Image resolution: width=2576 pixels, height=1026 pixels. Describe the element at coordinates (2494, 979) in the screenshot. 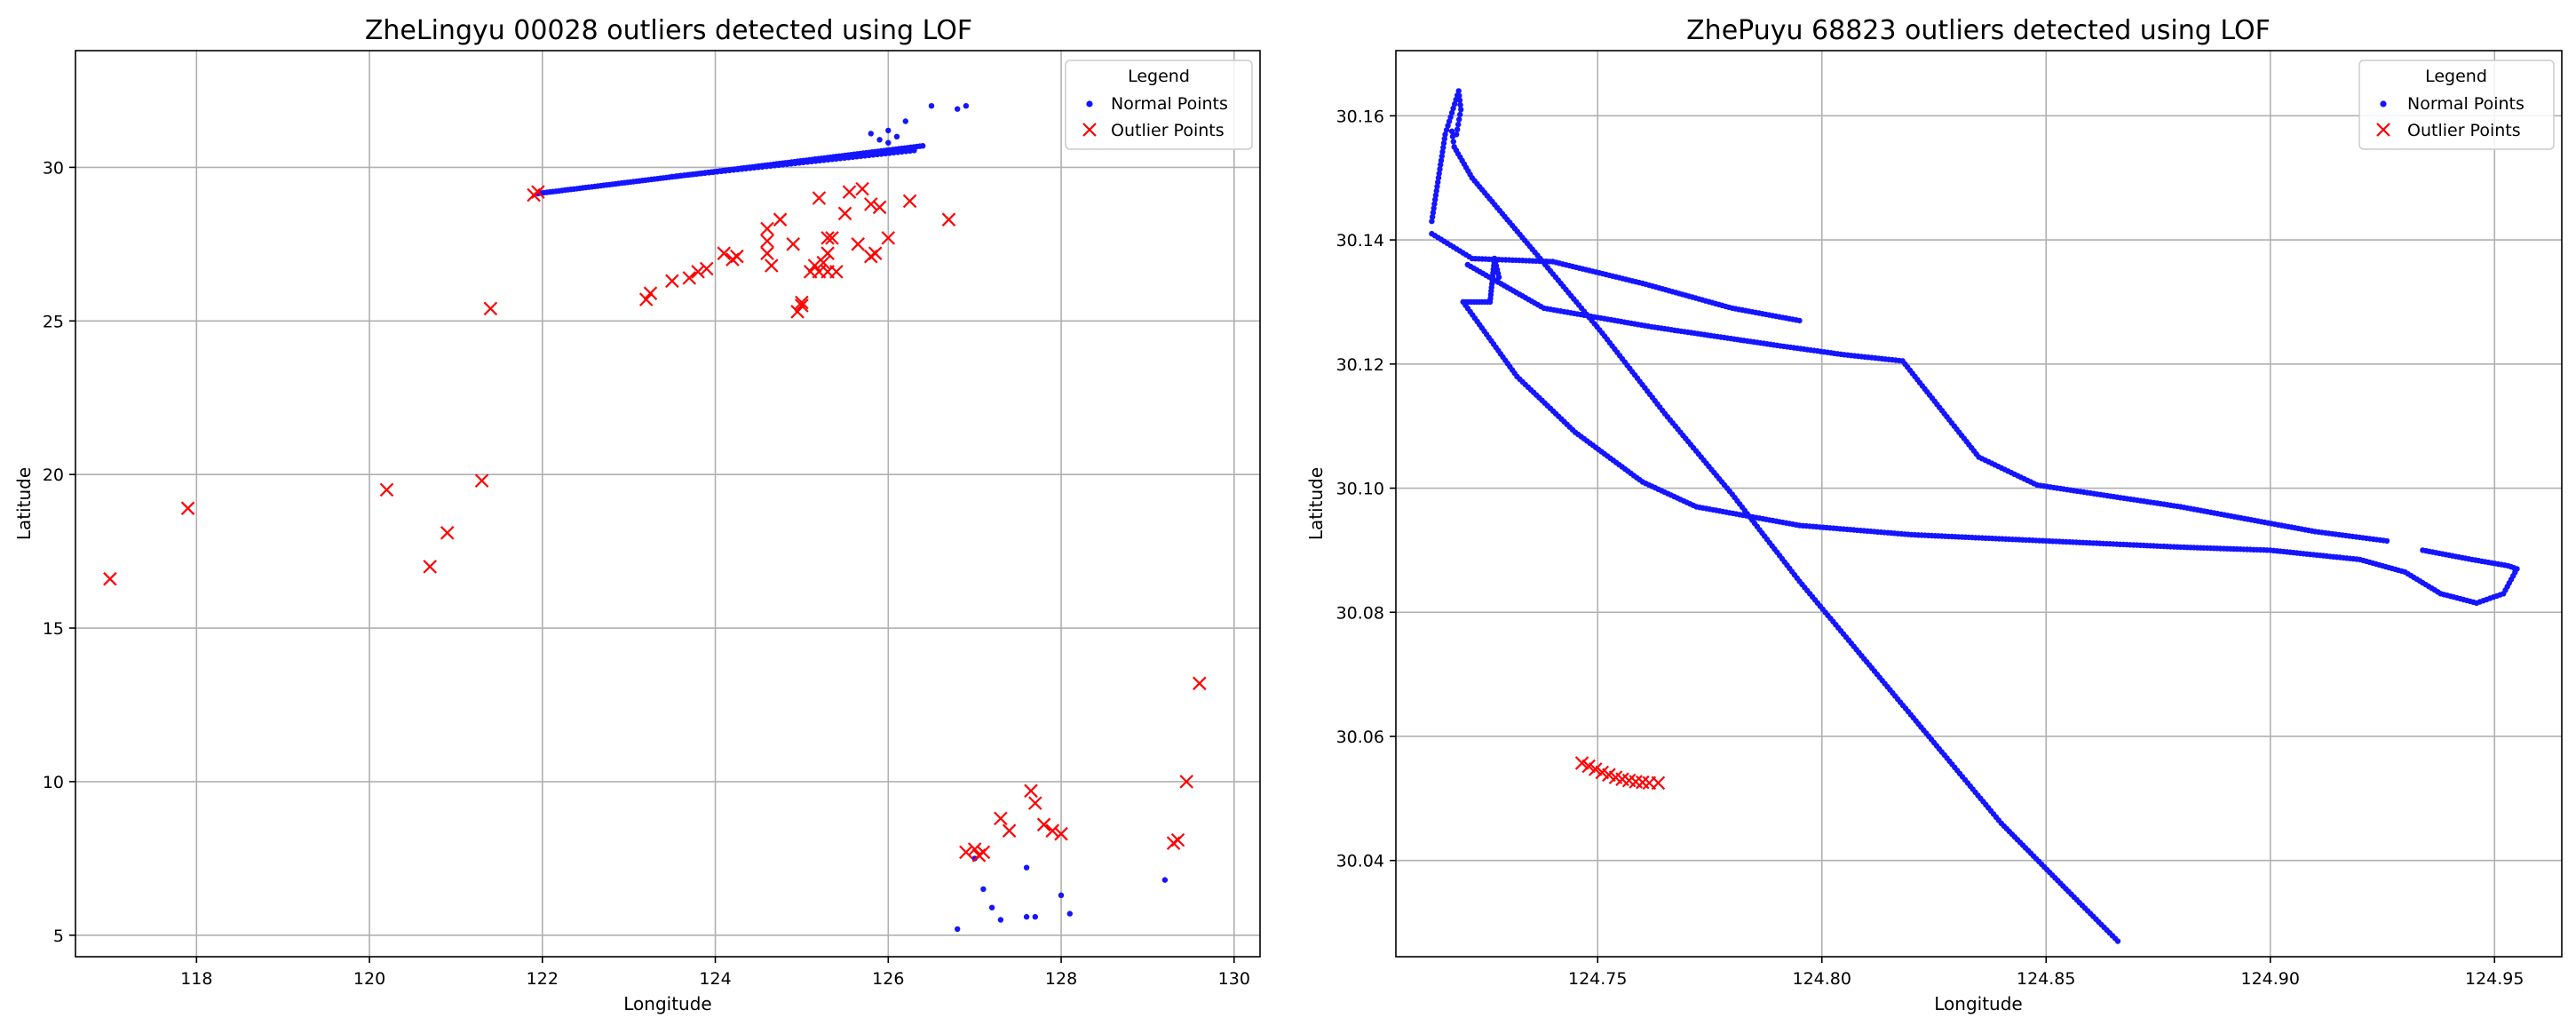

I see `x-tick-label: 124.95` at that location.